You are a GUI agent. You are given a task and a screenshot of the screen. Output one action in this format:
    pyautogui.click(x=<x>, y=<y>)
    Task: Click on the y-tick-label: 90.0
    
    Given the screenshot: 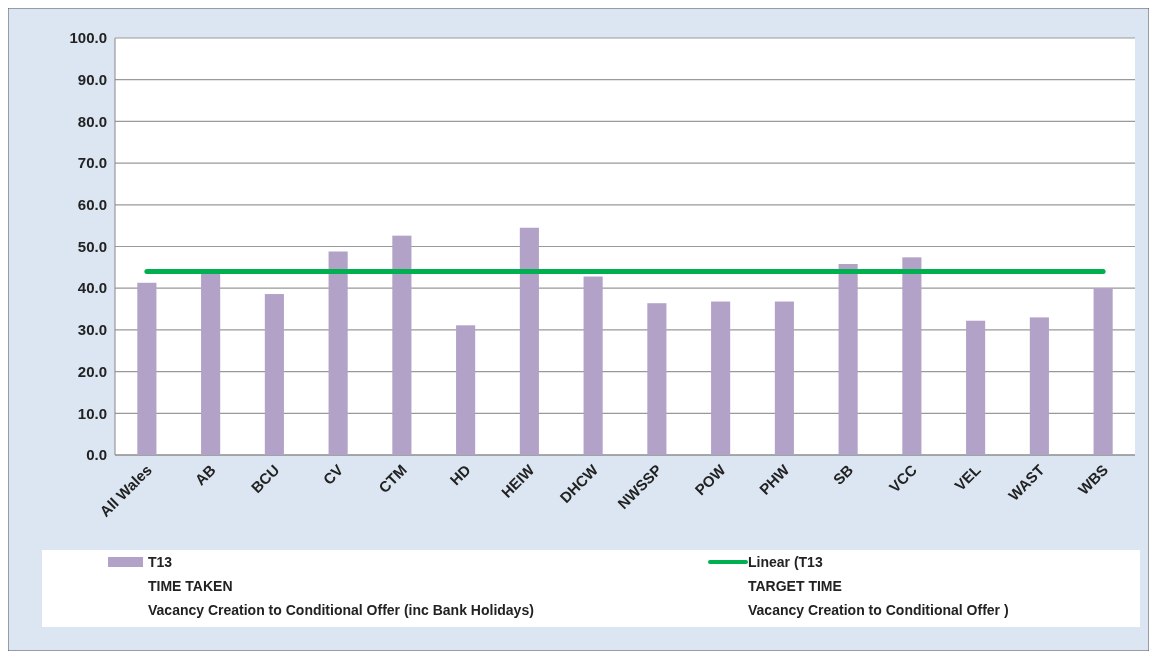 What is the action you would take?
    pyautogui.click(x=92, y=79)
    